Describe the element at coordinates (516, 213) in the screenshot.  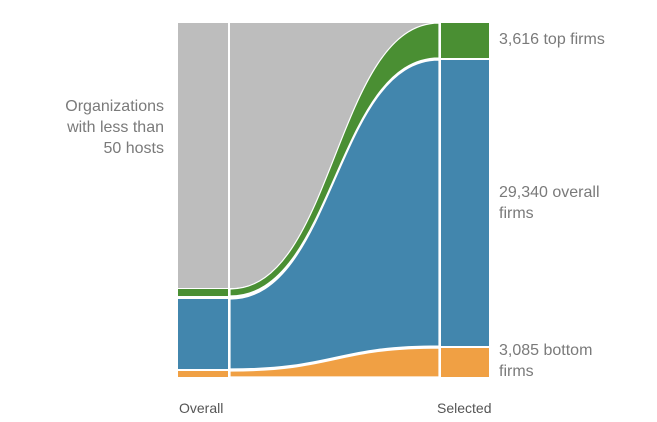
I see `overall-firms-label-line: firms` at that location.